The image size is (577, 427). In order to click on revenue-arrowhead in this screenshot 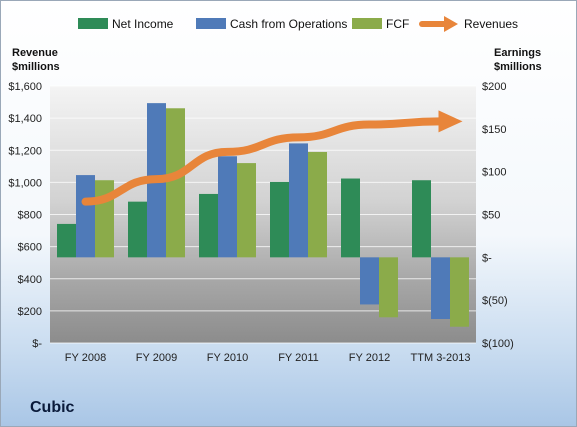, I will do `click(450, 121)`.